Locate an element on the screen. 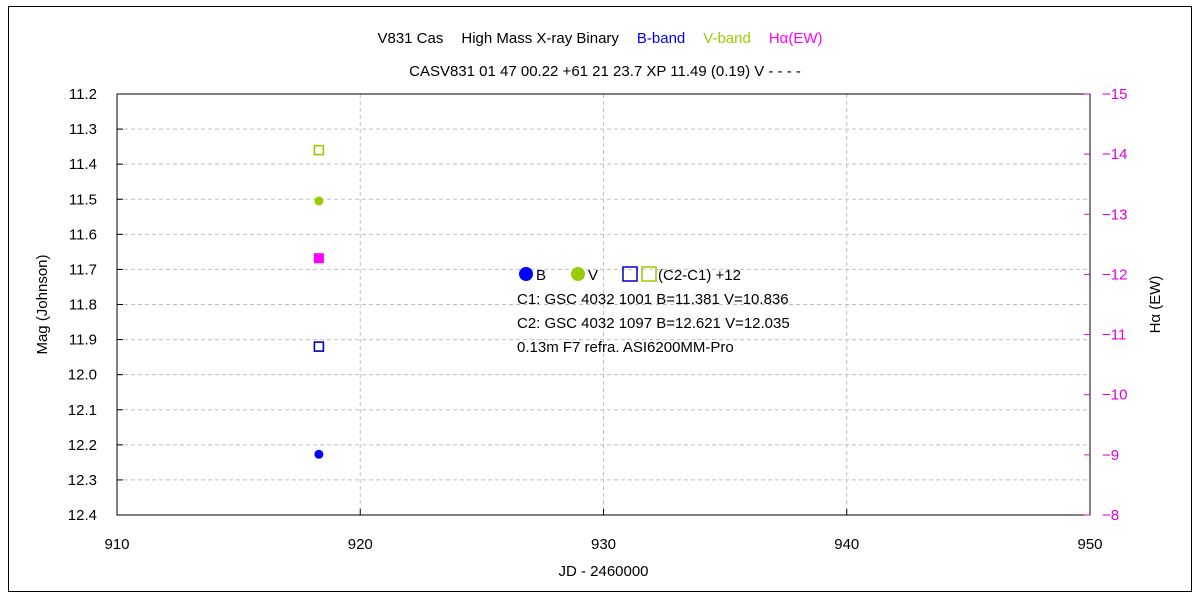 The height and width of the screenshot is (600, 1200). data-point-b is located at coordinates (319, 454).